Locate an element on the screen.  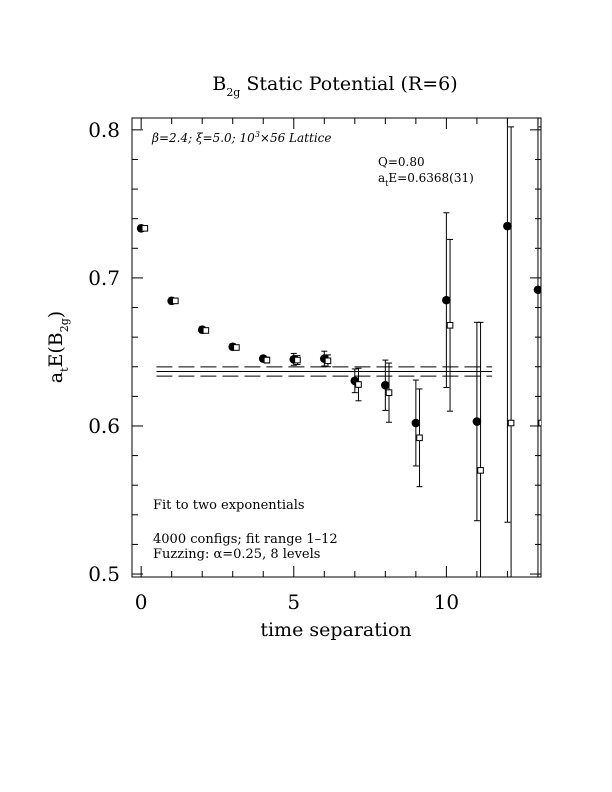
x-tick-label: 0 is located at coordinates (141, 602).